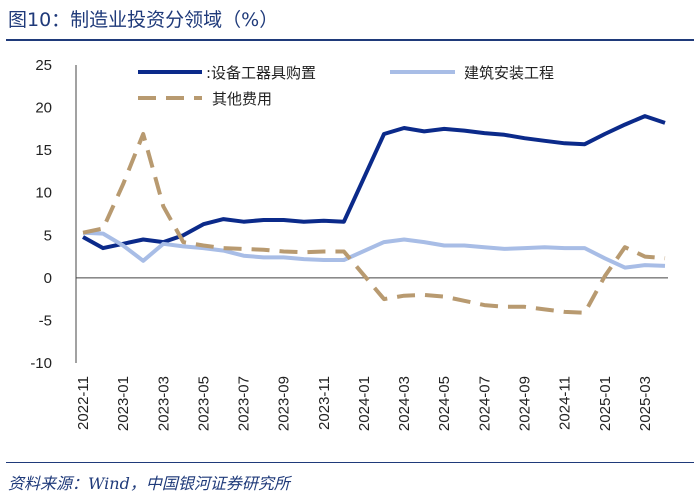  I want to click on y-tick-label: -5, so click(45, 320).